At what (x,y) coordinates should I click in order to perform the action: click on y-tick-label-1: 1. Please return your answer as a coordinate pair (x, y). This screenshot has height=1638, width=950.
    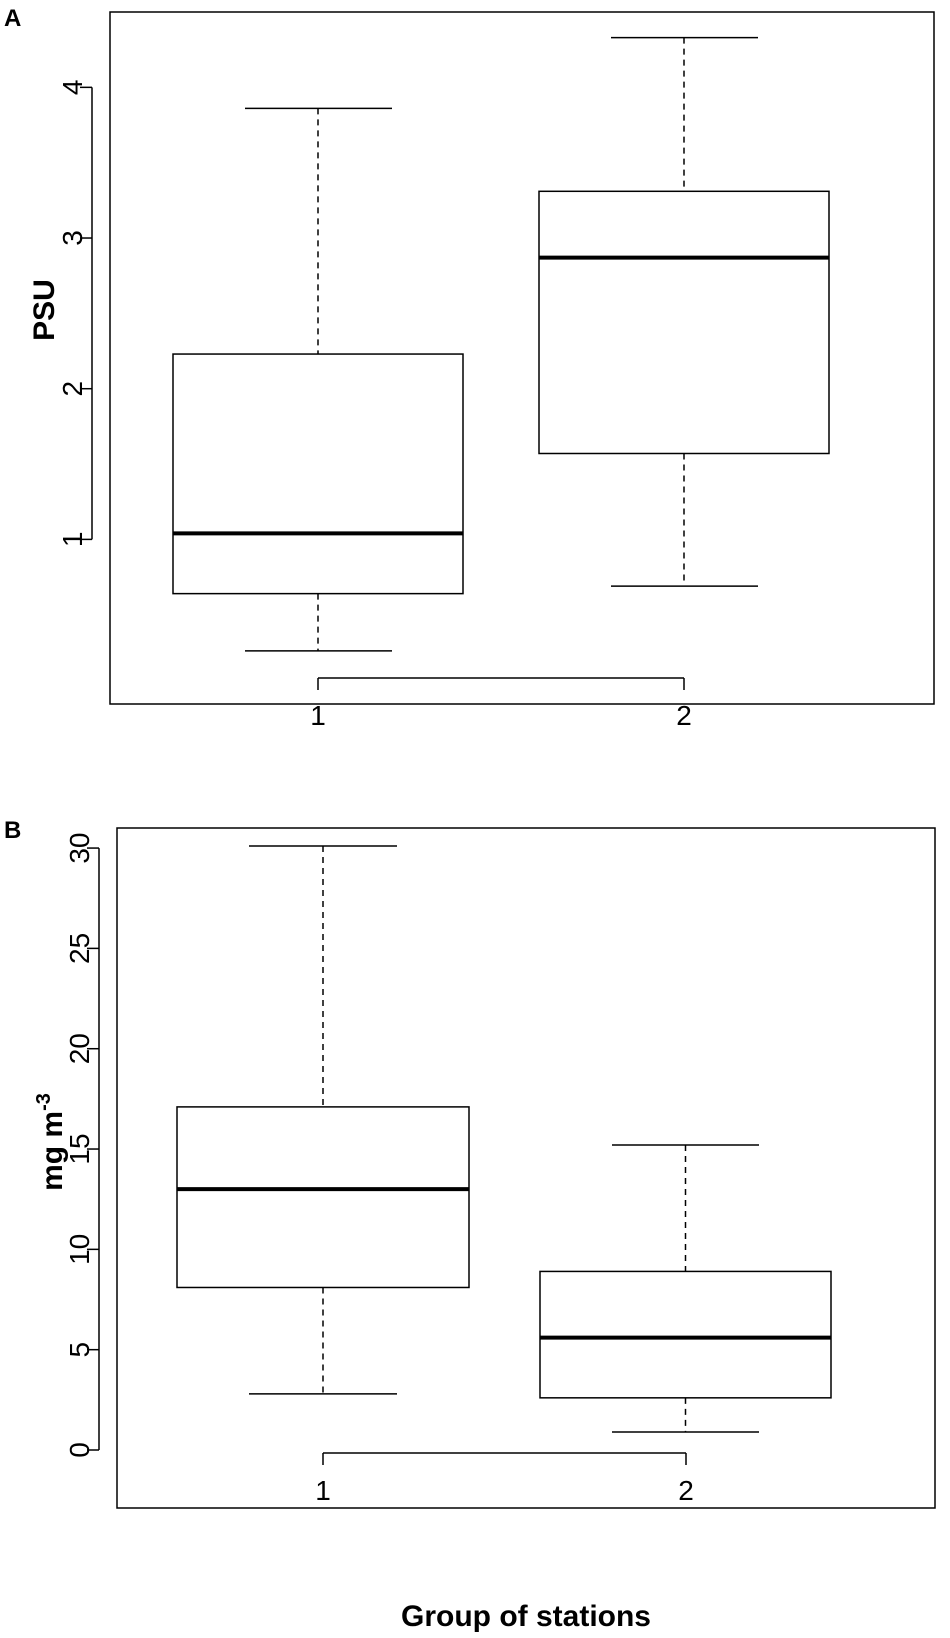
    Looking at the image, I should click on (72, 540).